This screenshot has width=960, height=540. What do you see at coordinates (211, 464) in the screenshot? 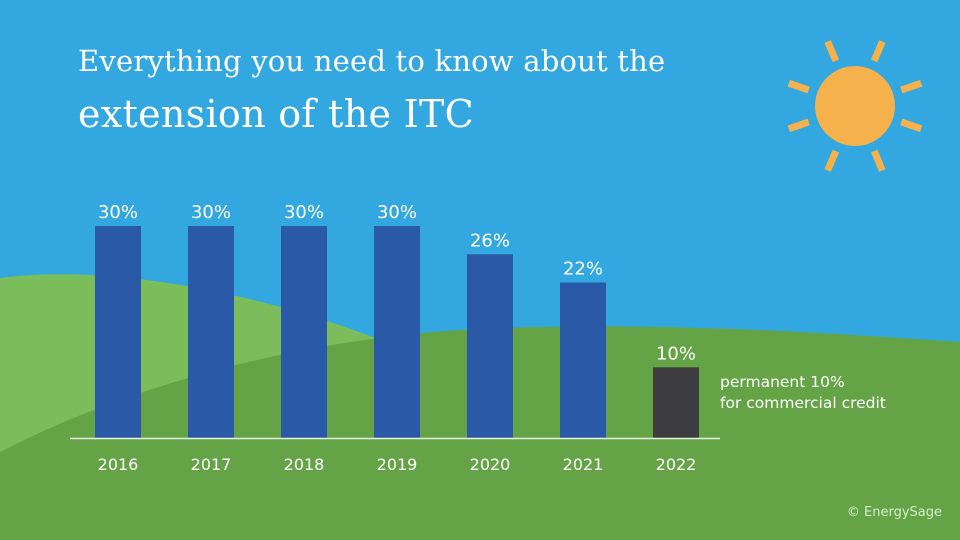
I see `tick-label-2017: 2017` at bounding box center [211, 464].